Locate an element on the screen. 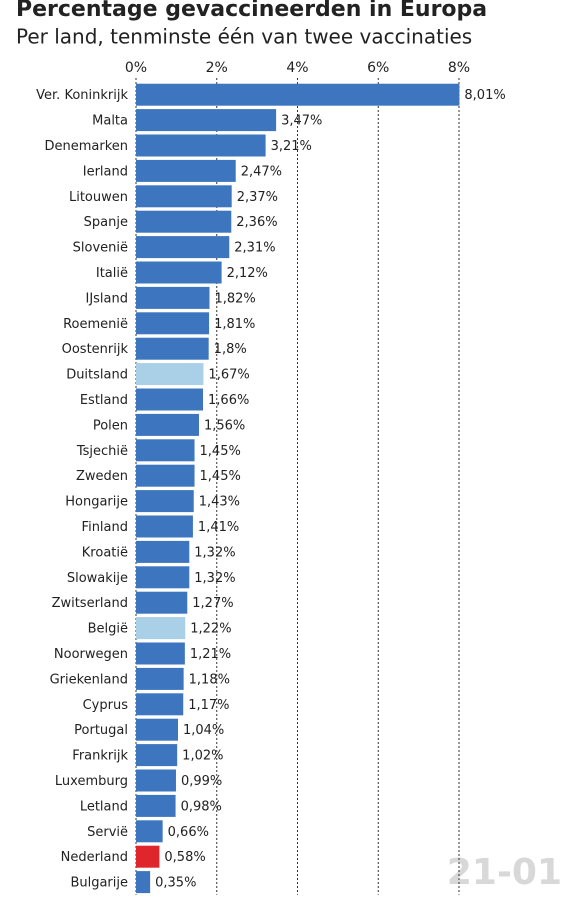 Image resolution: width=580 pixels, height=900 pixels. value-label: 1,8% is located at coordinates (230, 349).